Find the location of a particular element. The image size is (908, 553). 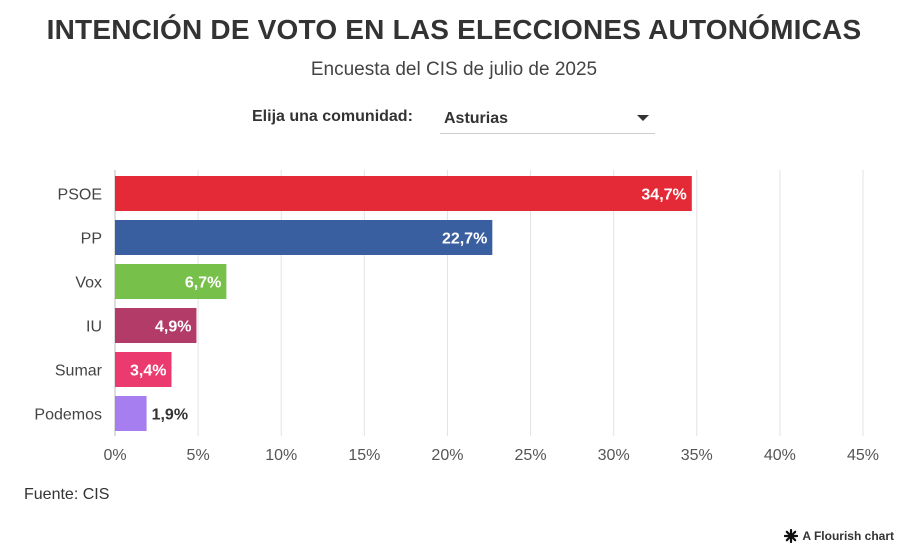

chart-subtitle: Encuesta del CIS de julio de 2025 is located at coordinates (454, 69).